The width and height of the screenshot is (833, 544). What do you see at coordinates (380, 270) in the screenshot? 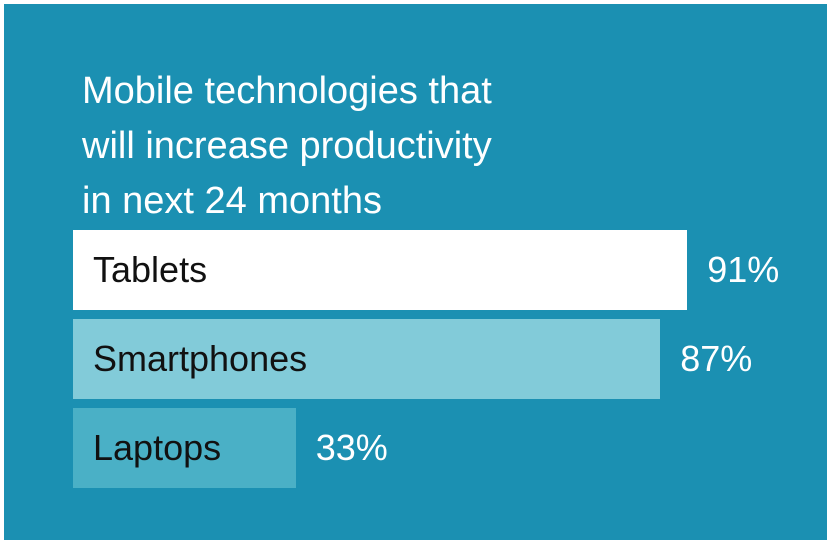
I see `bar-tablets: Tablets` at bounding box center [380, 270].